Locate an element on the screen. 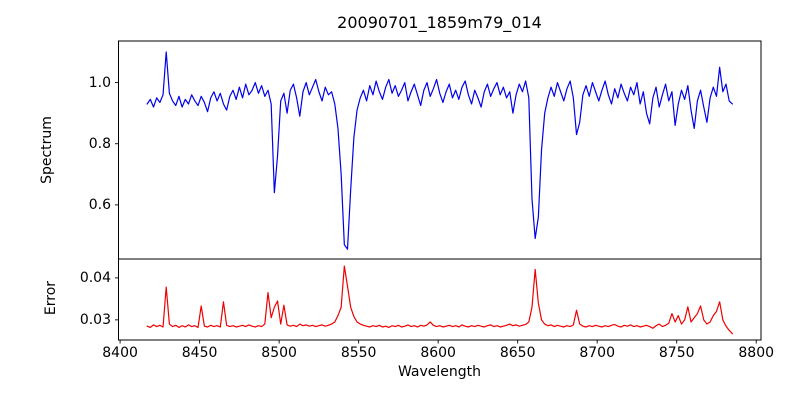 The image size is (800, 400). x-tick-label: 8800 is located at coordinates (756, 353).